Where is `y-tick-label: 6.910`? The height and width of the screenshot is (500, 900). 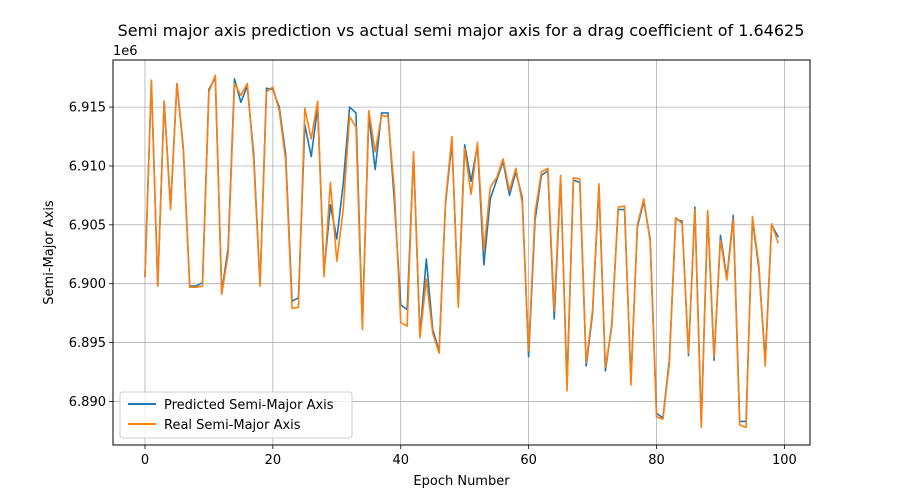 y-tick-label: 6.910 is located at coordinates (87, 166).